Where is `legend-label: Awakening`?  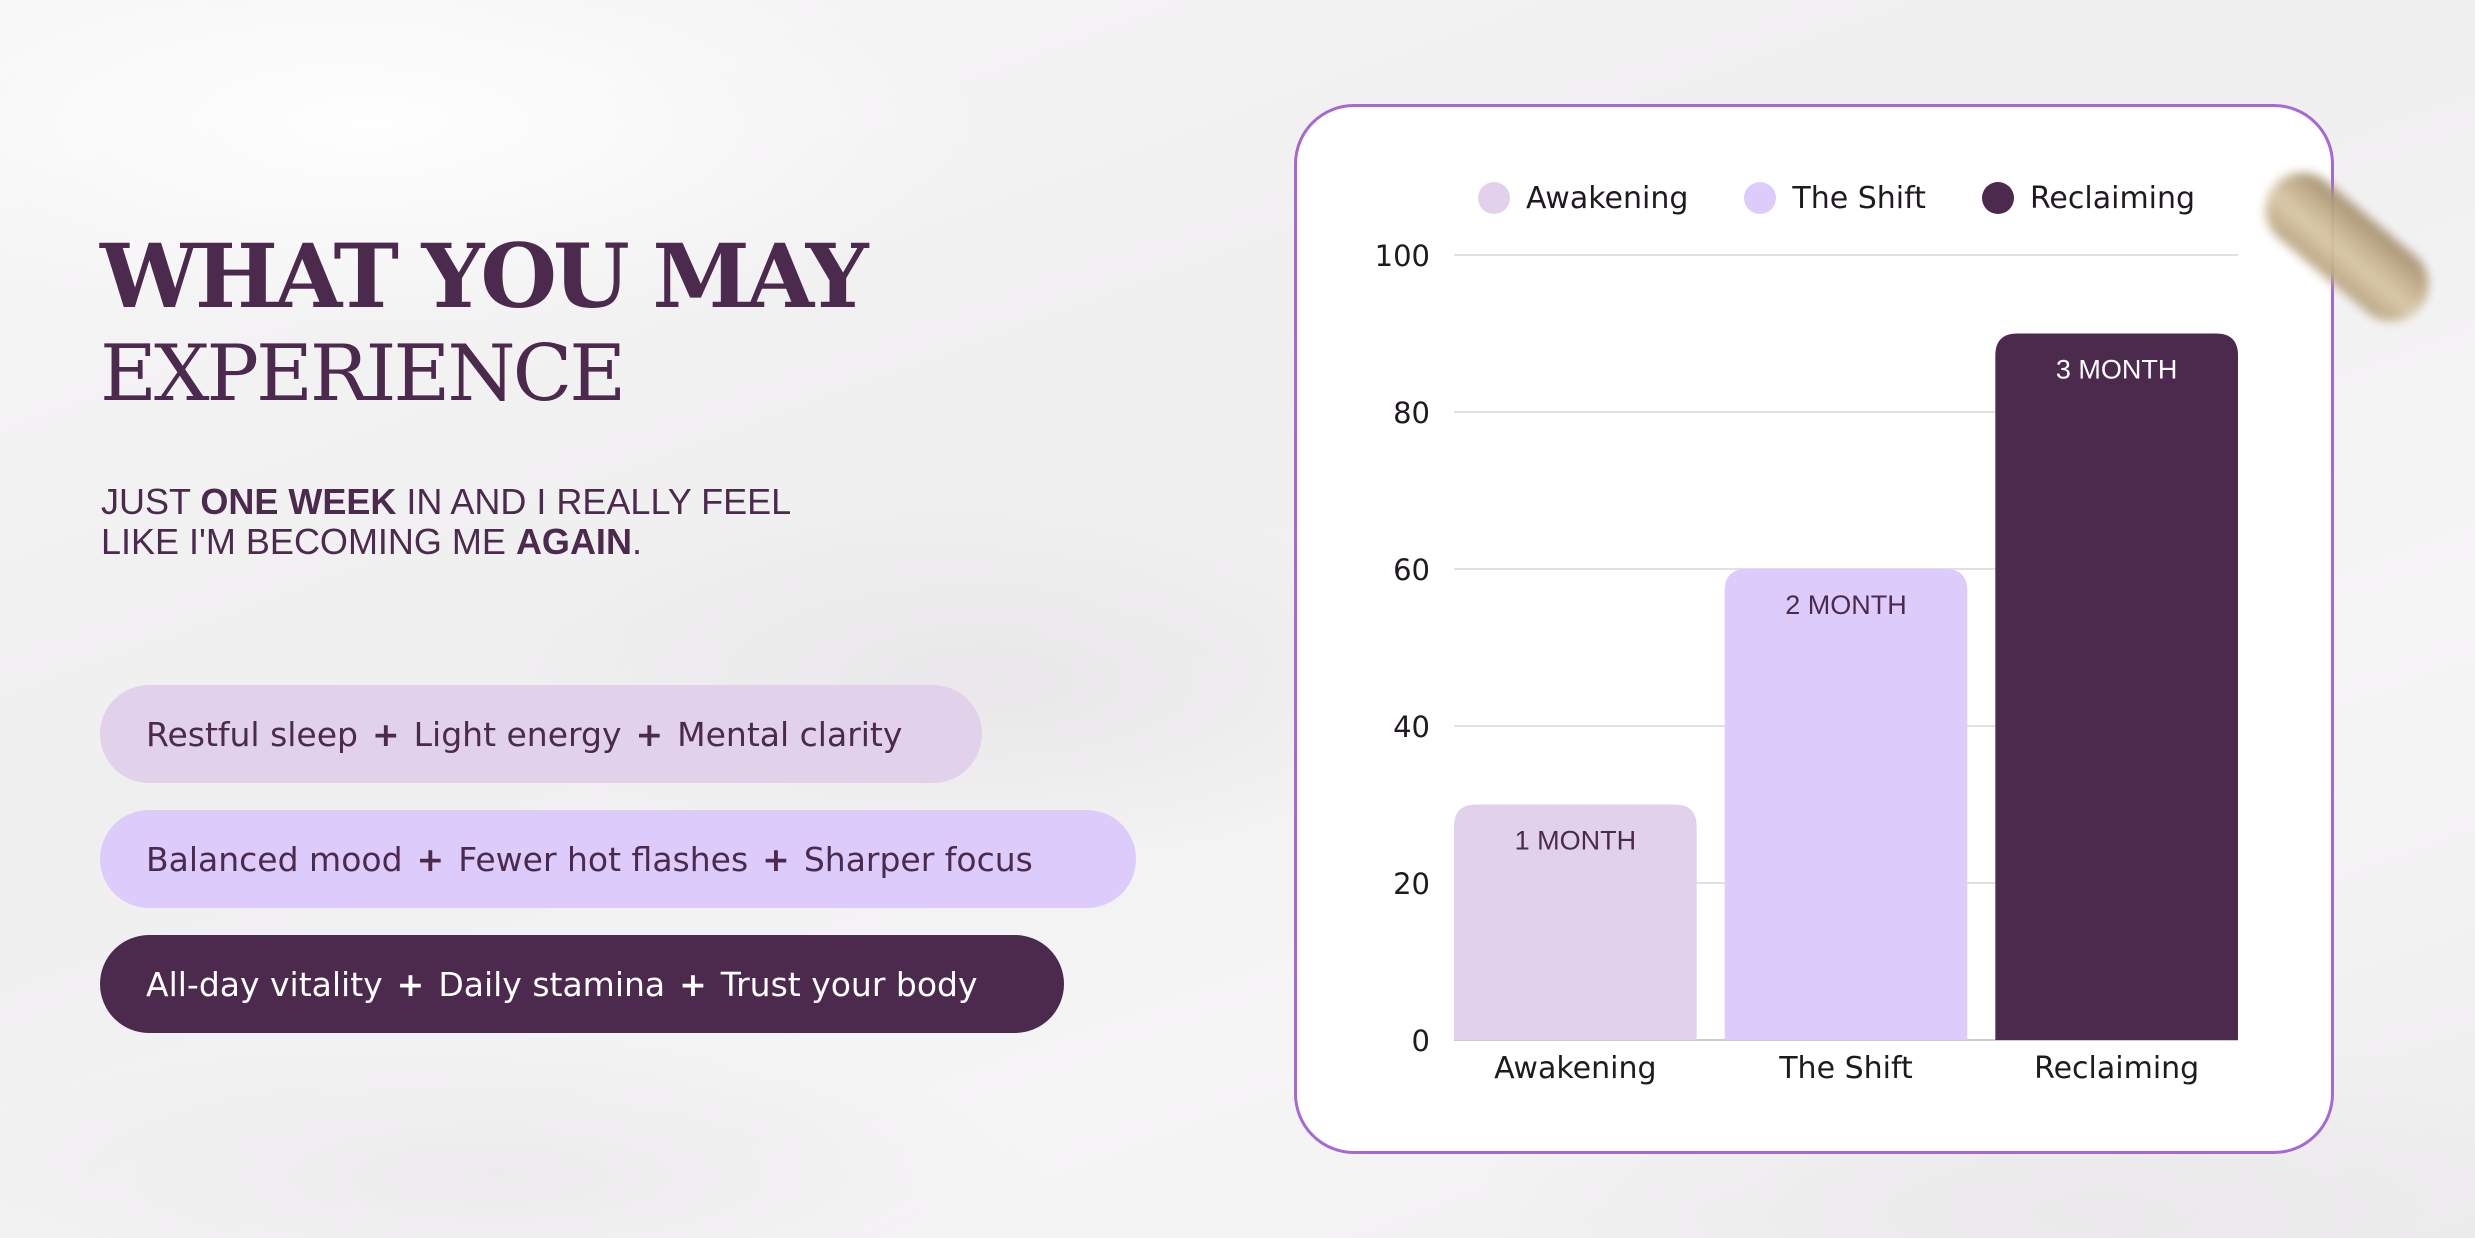
legend-label: Awakening is located at coordinates (1607, 198).